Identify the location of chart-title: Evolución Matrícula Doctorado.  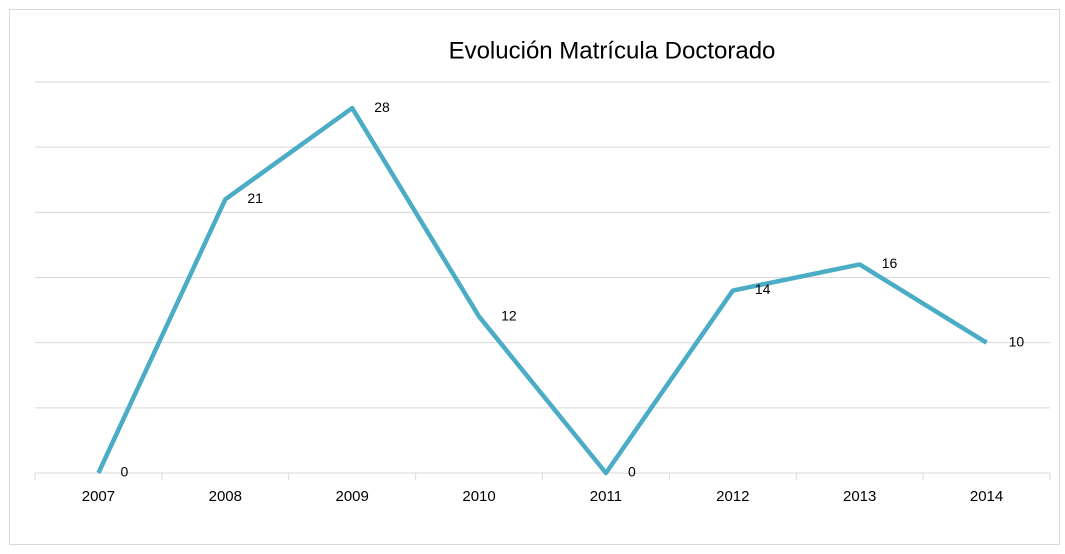
(612, 50).